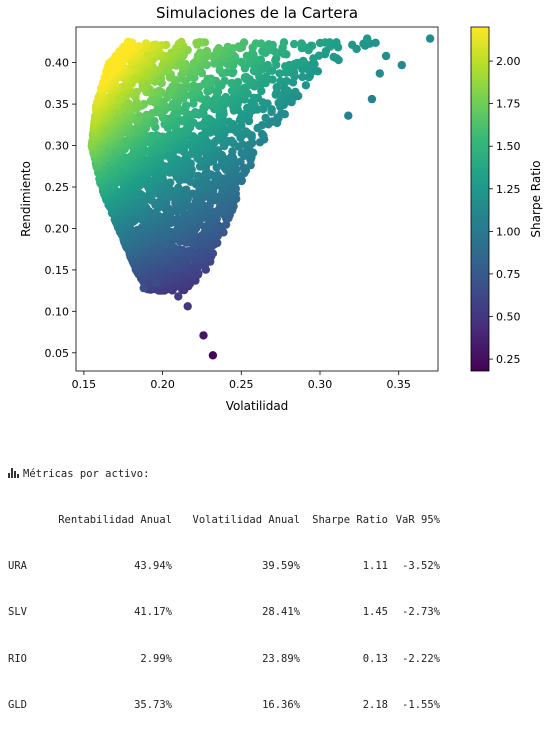 This screenshot has width=548, height=729. Describe the element at coordinates (84, 384) in the screenshot. I see `x-tick-label: 0.15` at that location.